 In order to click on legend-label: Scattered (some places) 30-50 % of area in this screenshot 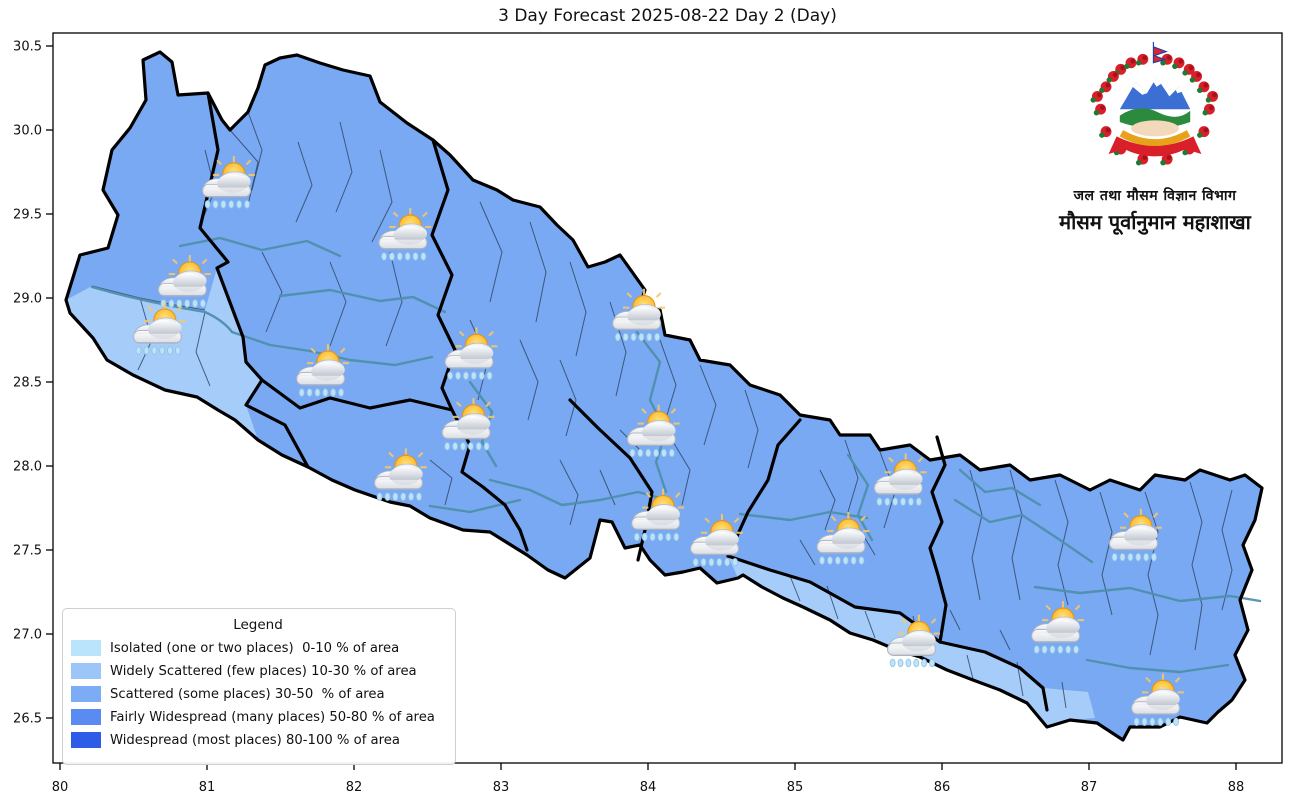, I will do `click(247, 694)`.